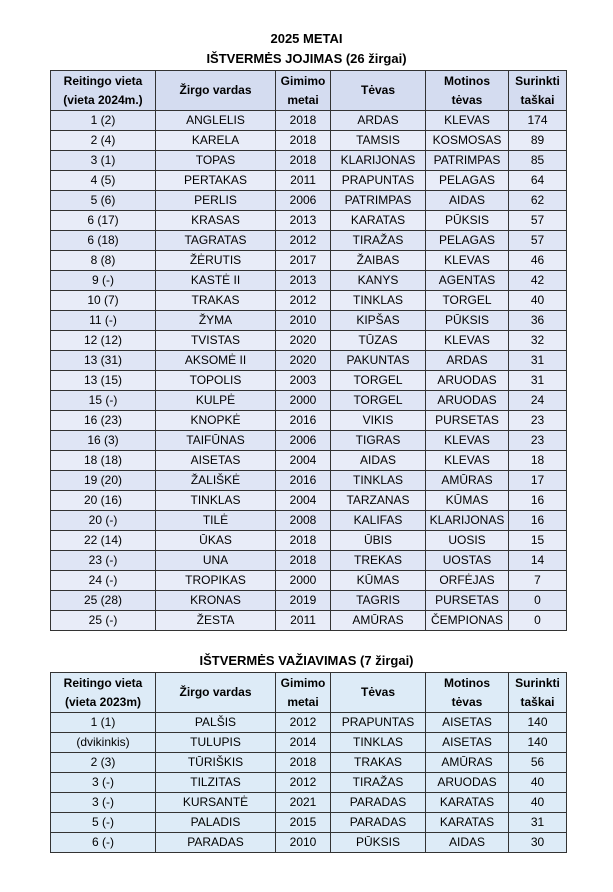 The image size is (613, 892). I want to click on table-cell: 7, so click(537, 580).